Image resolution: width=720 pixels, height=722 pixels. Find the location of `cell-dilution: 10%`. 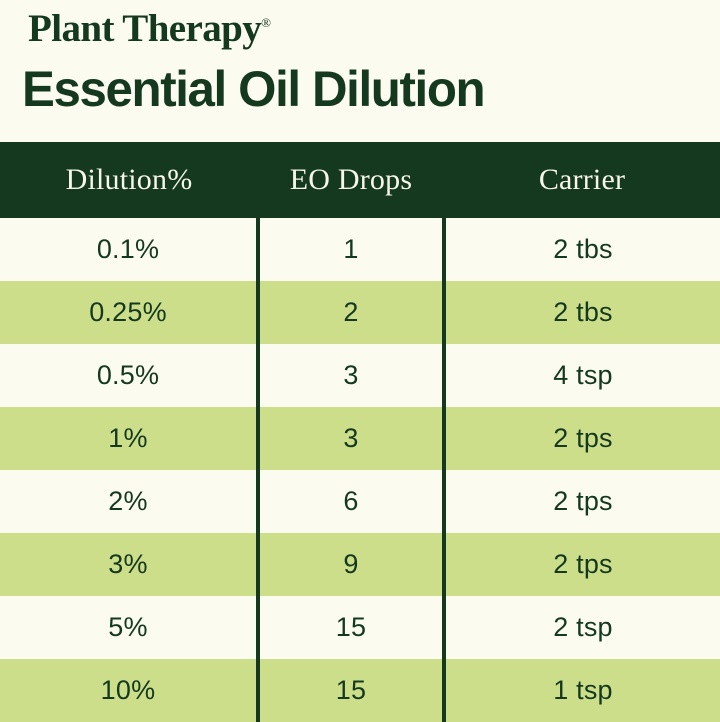

cell-dilution: 10% is located at coordinates (130, 690).